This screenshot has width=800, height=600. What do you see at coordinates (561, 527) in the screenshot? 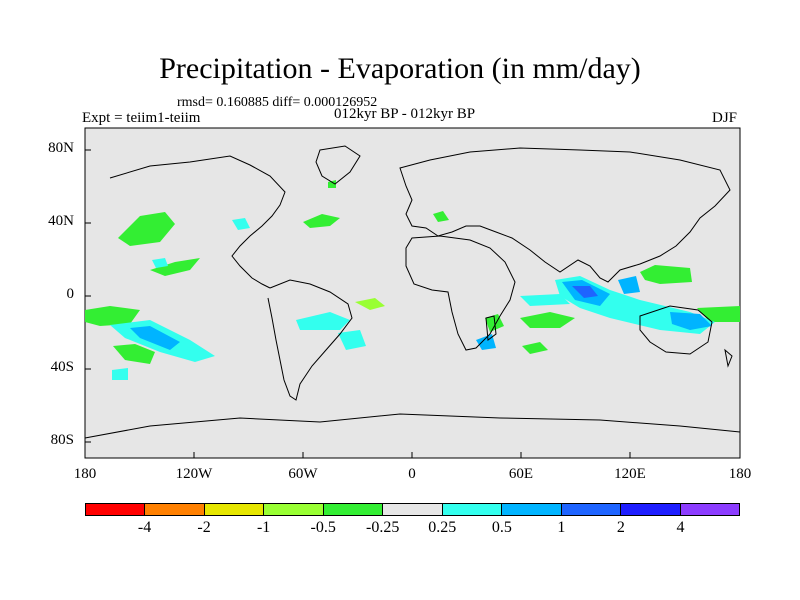
I see `colorbar-label: 1` at bounding box center [561, 527].